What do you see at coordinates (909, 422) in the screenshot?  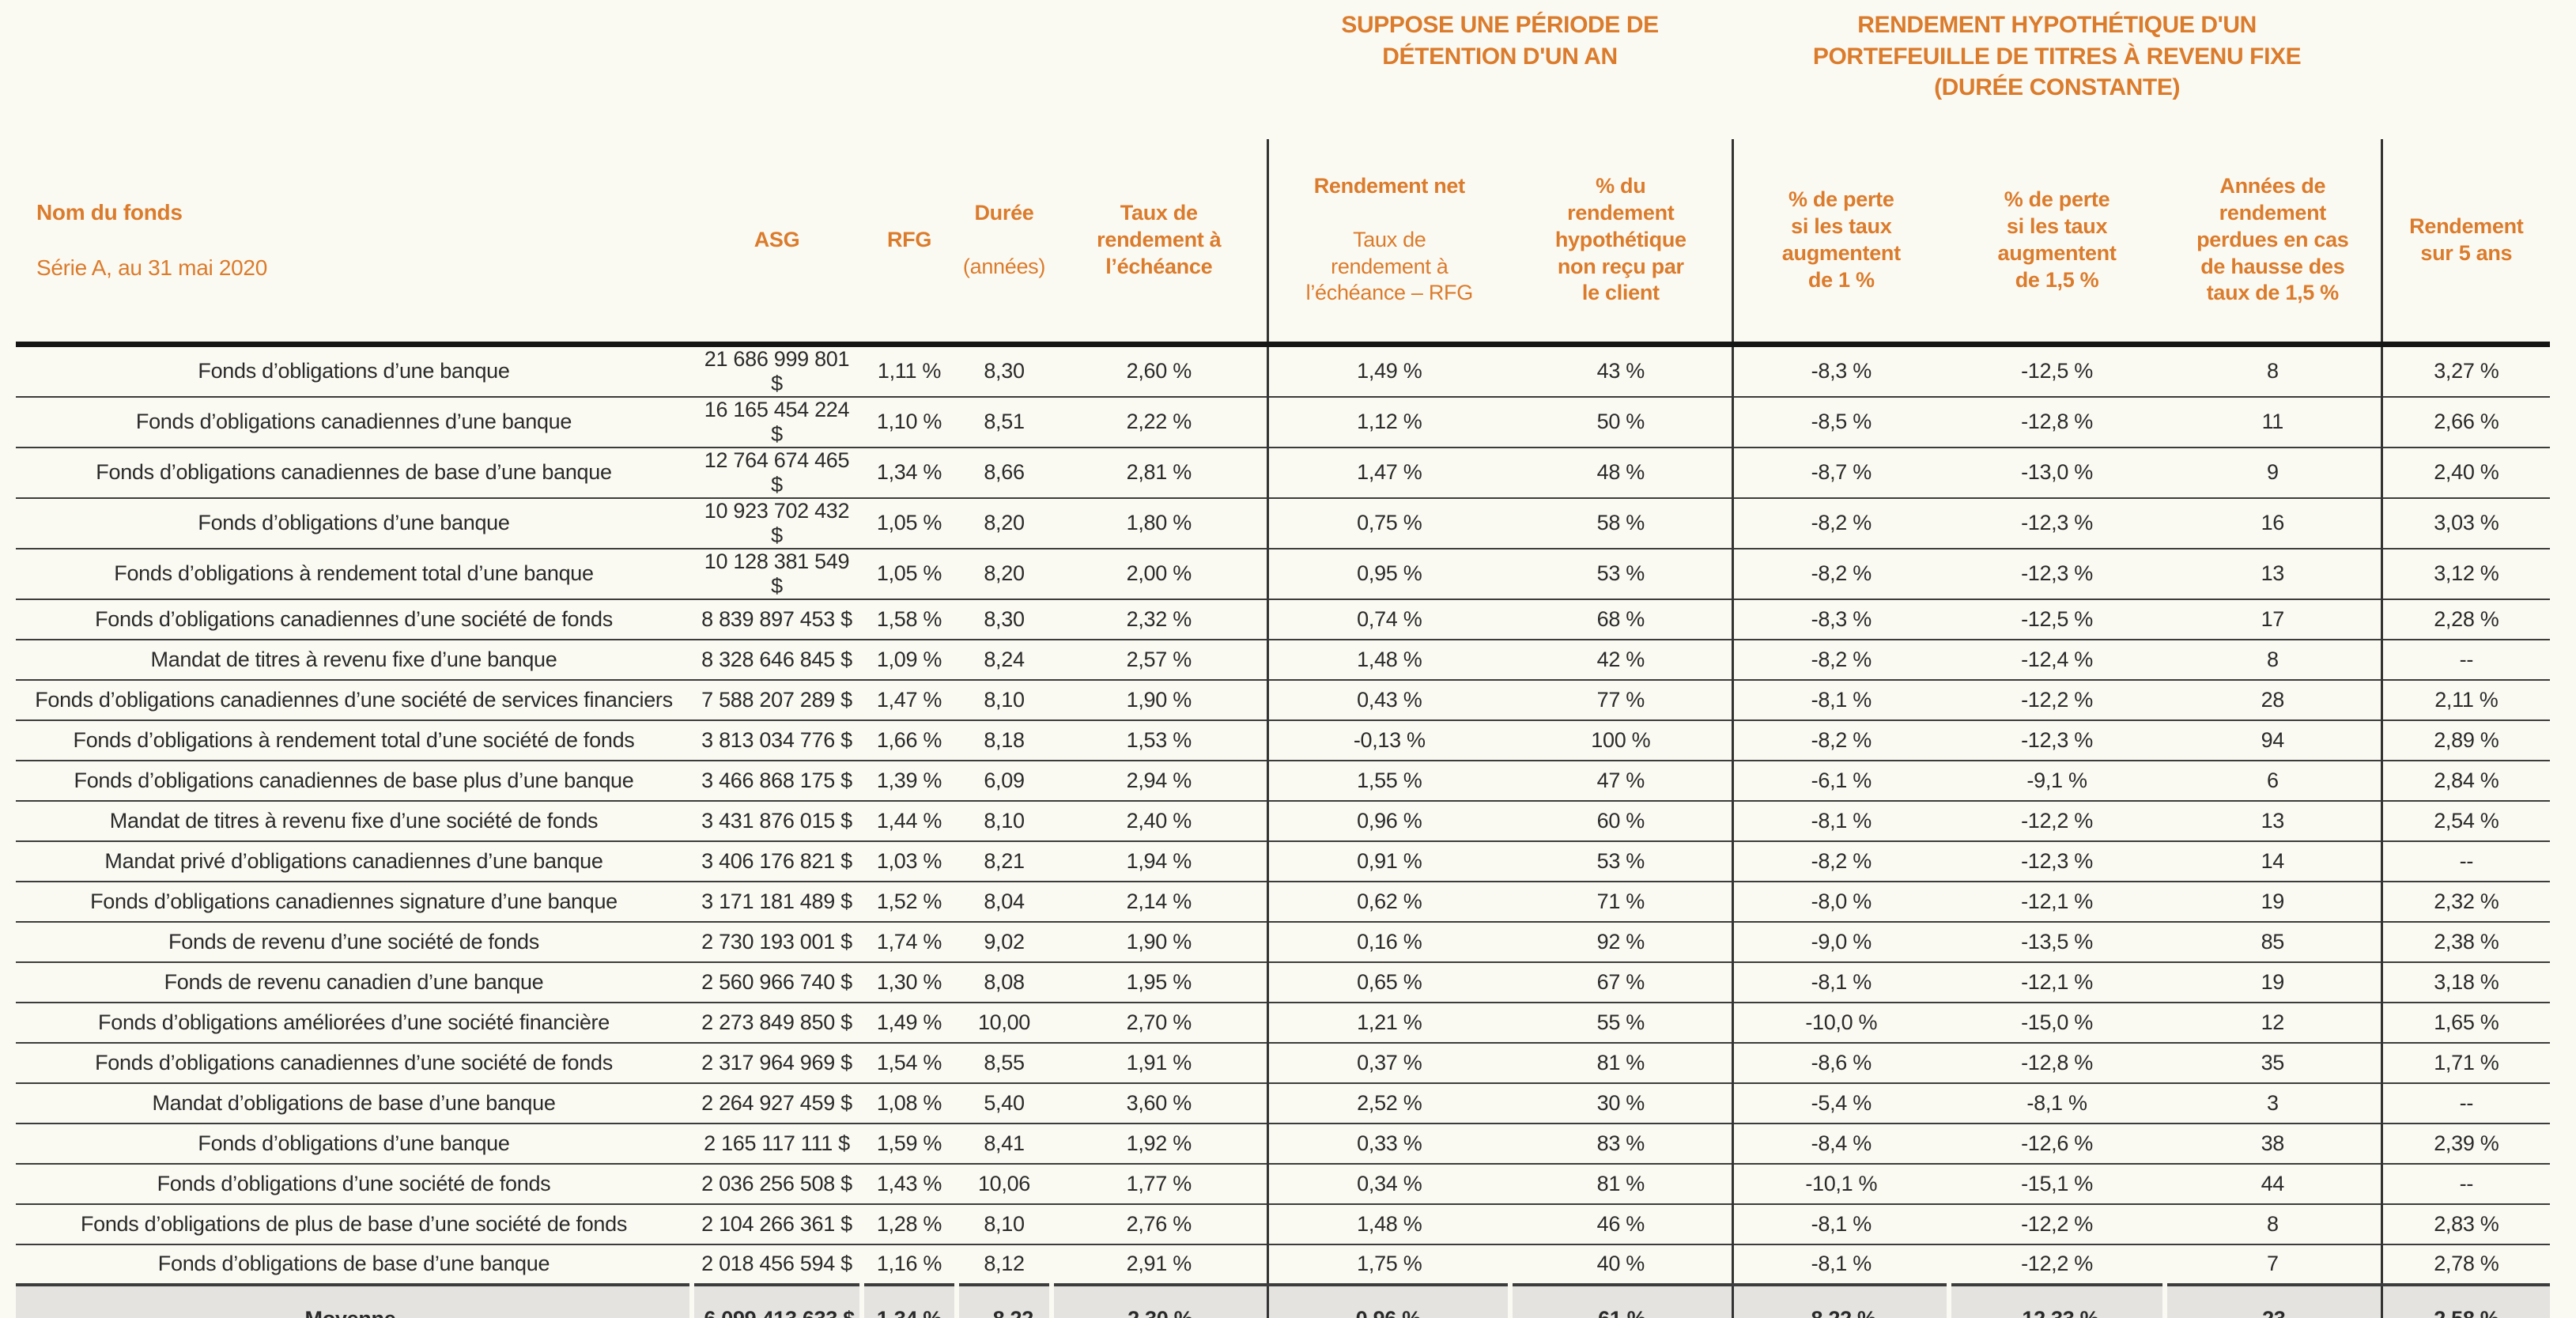 I see `rfg-cell: 1,10 %` at bounding box center [909, 422].